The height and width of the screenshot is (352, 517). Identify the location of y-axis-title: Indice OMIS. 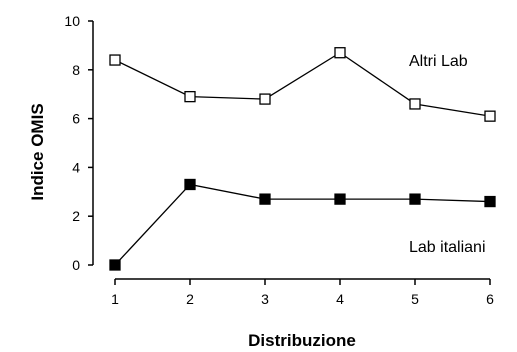
(37, 151).